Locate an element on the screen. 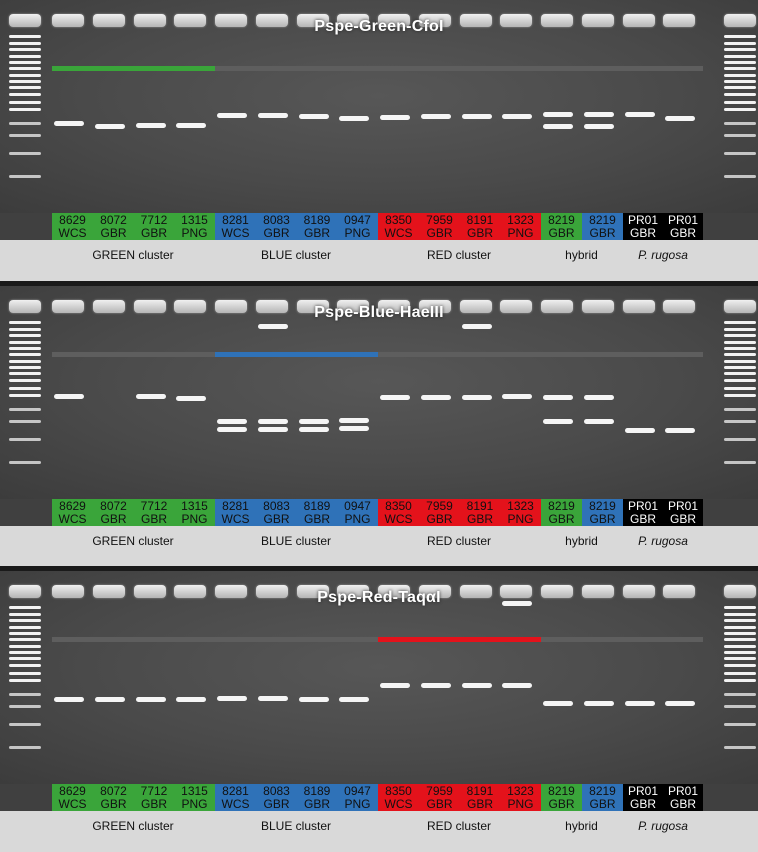  sample-label: 1323 PNG is located at coordinates (520, 512).